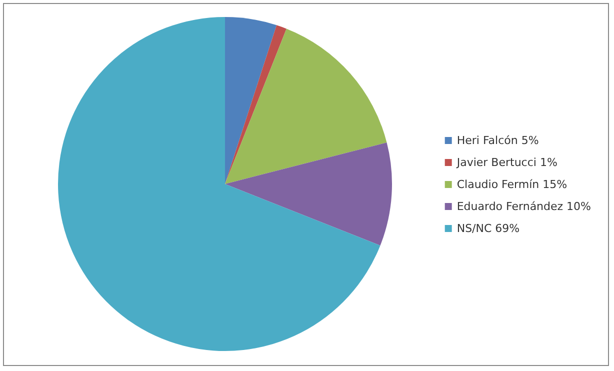 This screenshot has height=371, width=614. What do you see at coordinates (512, 184) in the screenshot?
I see `legend-label: Claudio Fermín 15%` at bounding box center [512, 184].